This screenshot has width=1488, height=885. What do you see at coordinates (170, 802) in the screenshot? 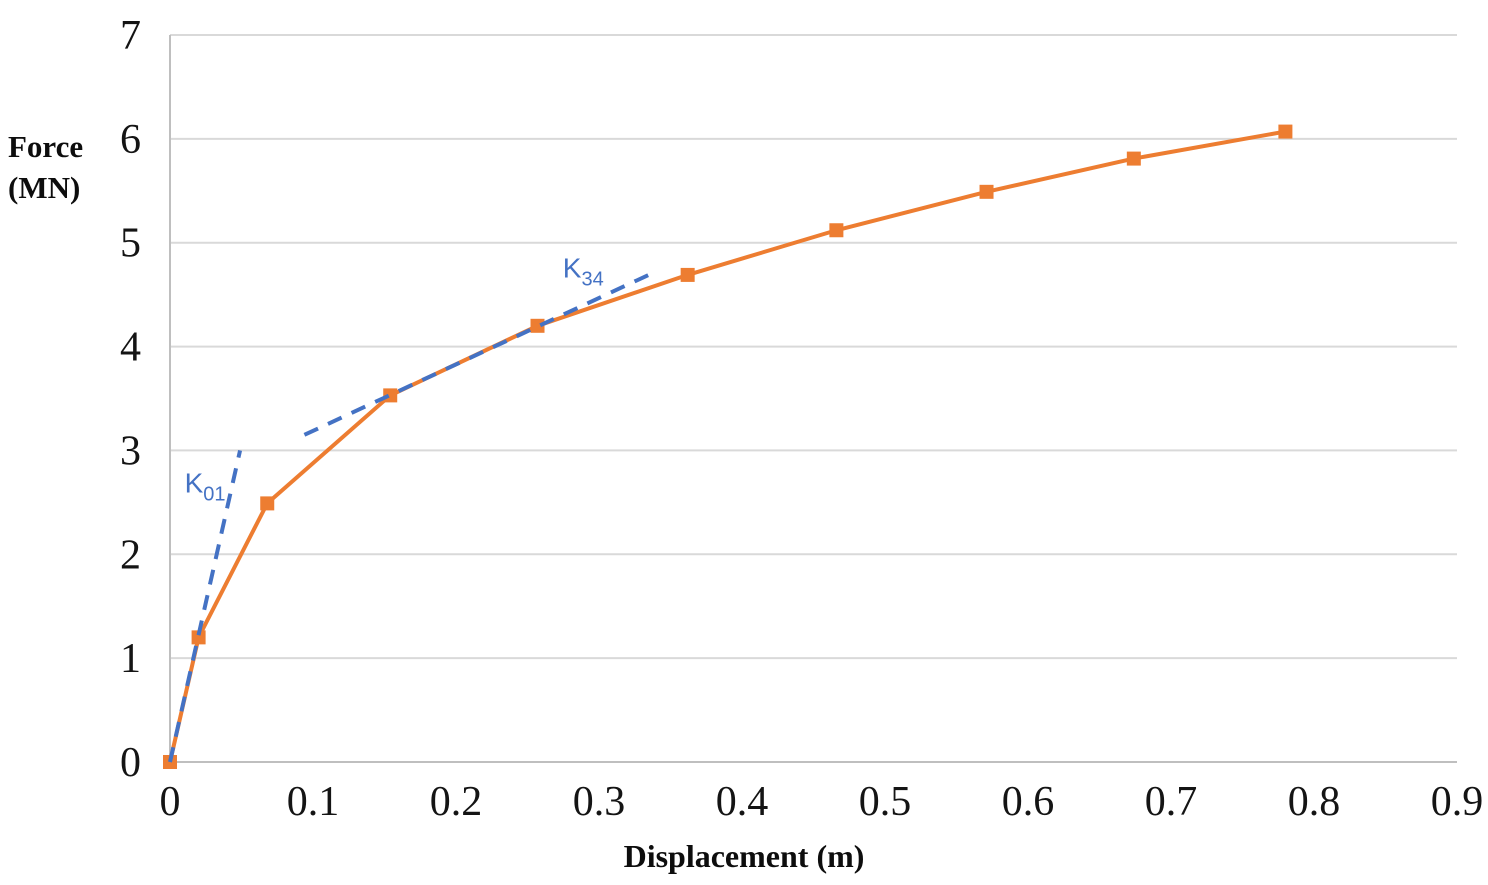
I see `x-tick-label-0: 0` at bounding box center [170, 802].